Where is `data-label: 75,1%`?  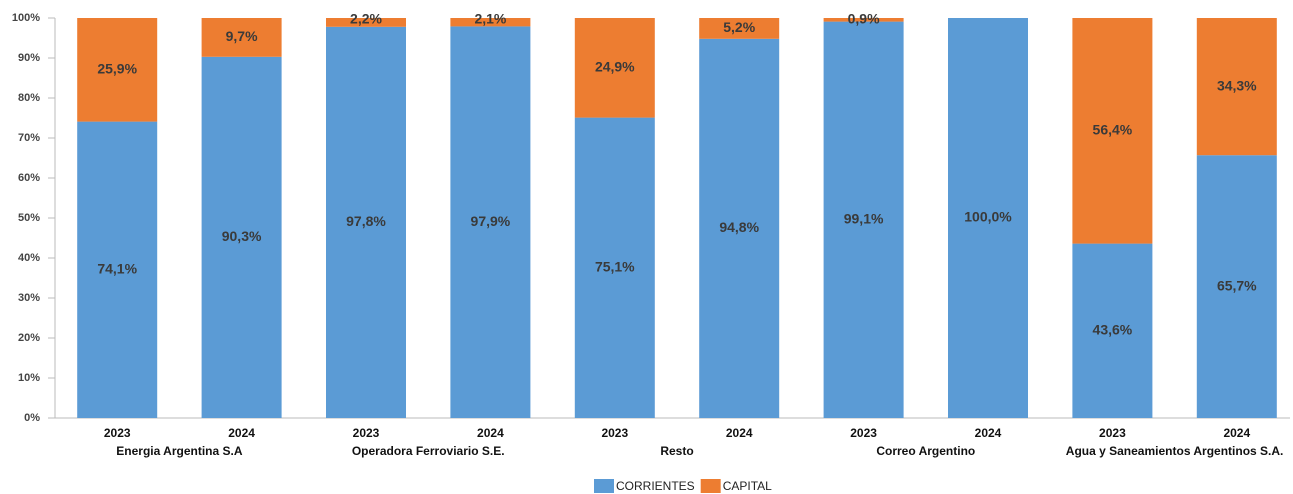
data-label: 75,1% is located at coordinates (615, 267).